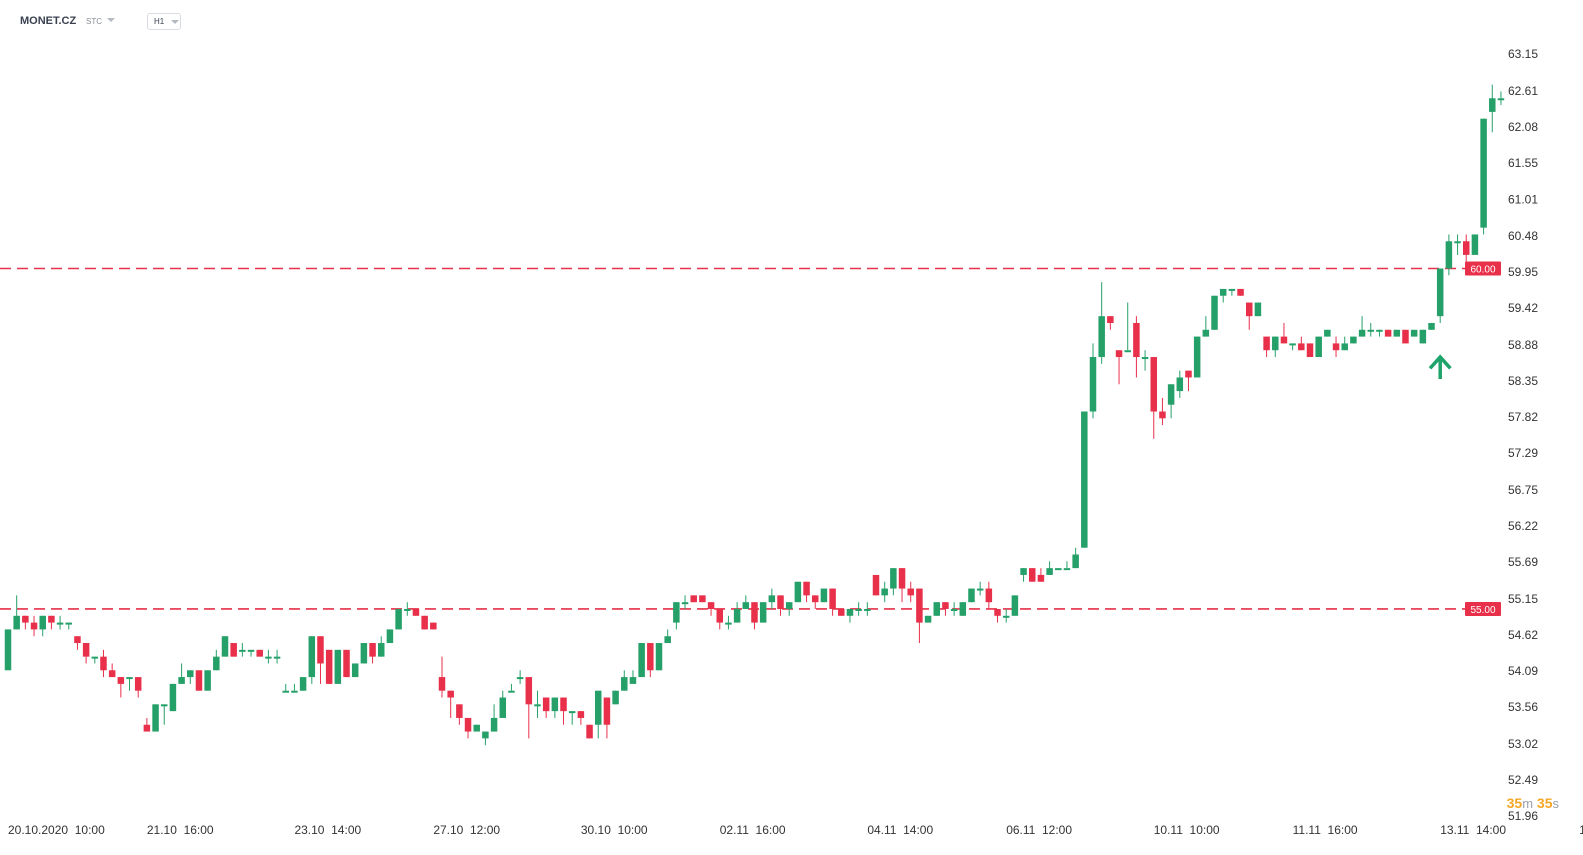 This screenshot has width=1583, height=855. Describe the element at coordinates (1544, 803) in the screenshot. I see `timer-seconds: 35` at that location.